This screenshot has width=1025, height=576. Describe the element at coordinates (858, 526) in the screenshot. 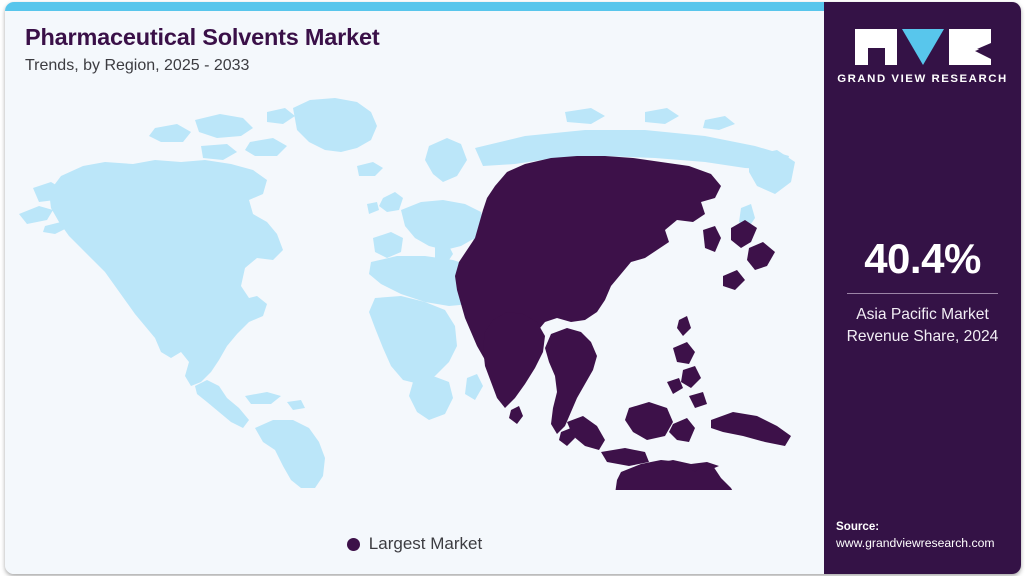

I see `source-label: Source:` at that location.